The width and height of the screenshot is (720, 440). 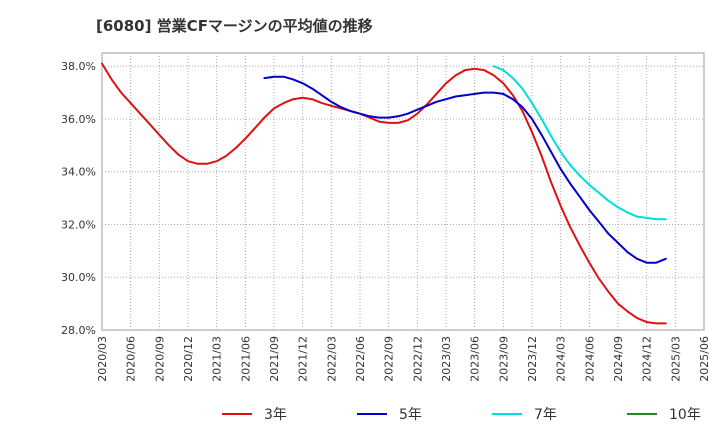 What do you see at coordinates (303, 359) in the screenshot?
I see `x-tick-label: 2021/12` at bounding box center [303, 359].